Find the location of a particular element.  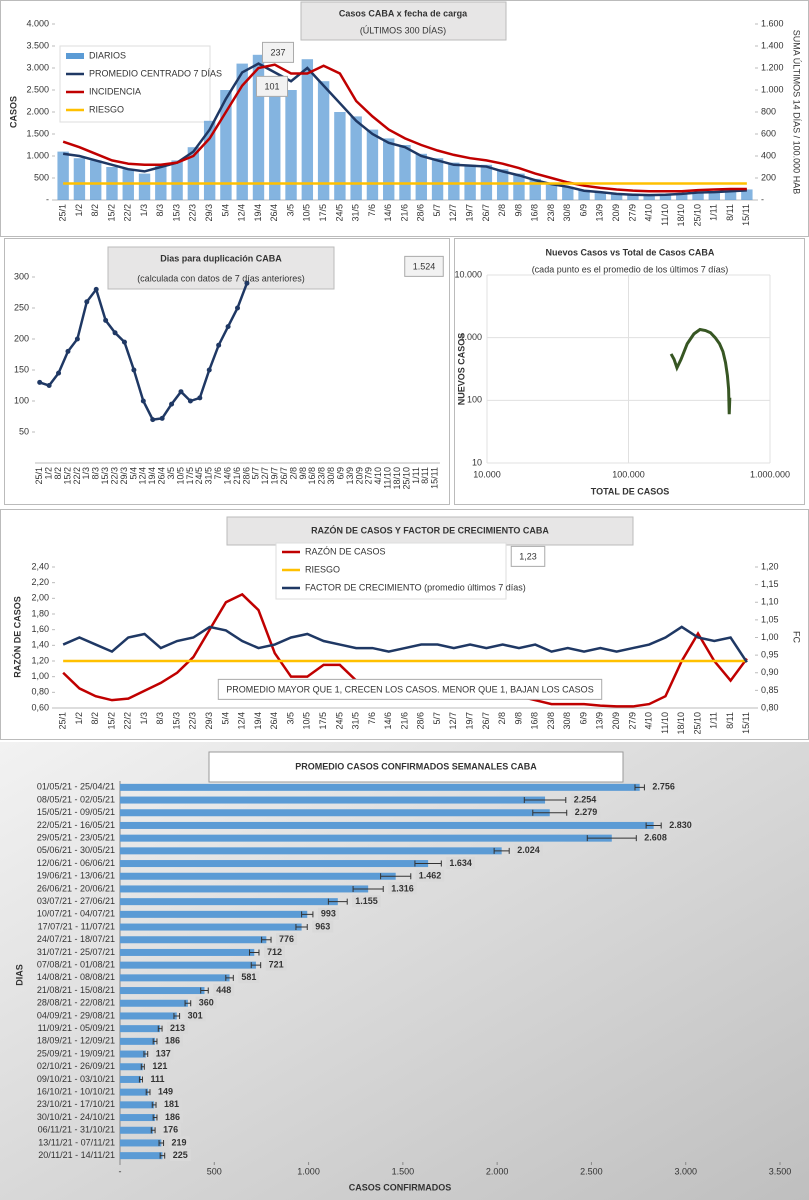

title-box is located at coordinates (221, 268).